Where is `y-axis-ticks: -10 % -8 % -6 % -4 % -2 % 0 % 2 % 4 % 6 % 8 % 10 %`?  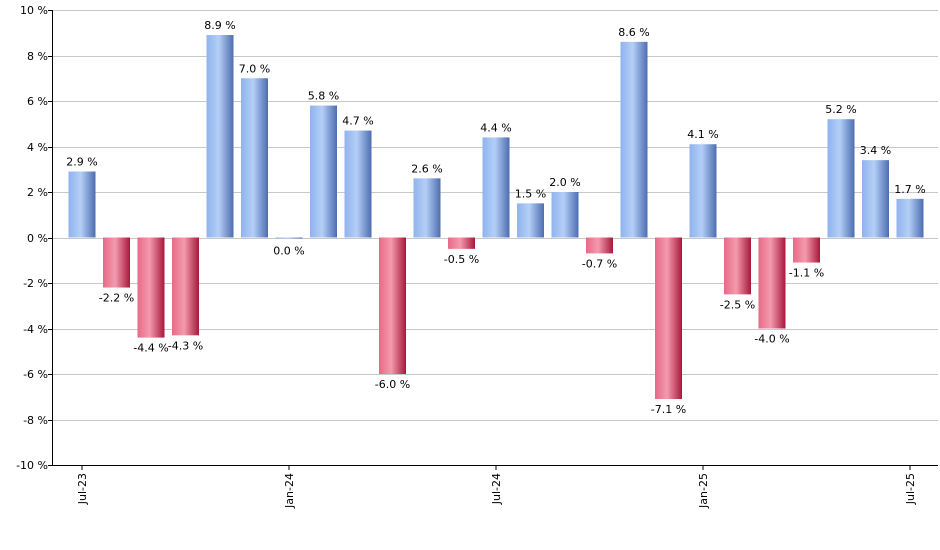 y-axis-ticks: -10 % -8 % -6 % -4 % -2 % 0 % 2 % 4 % 6 % 8 % 10 % is located at coordinates (34, 238).